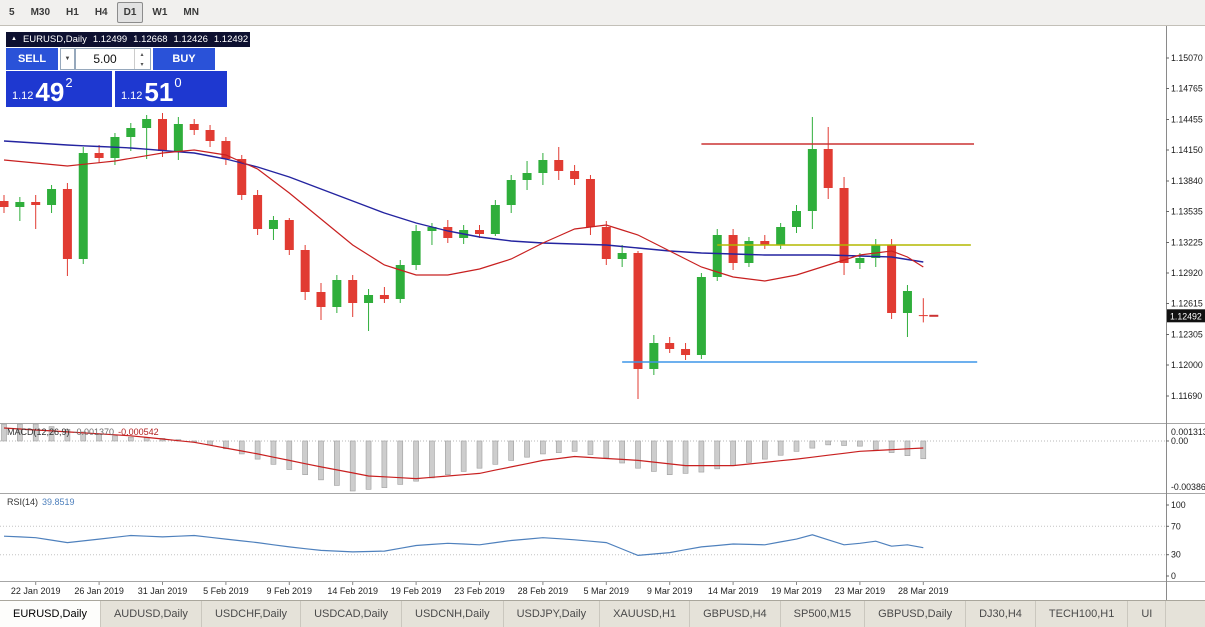 The image size is (1205, 627). Describe the element at coordinates (1178, 505) in the screenshot. I see `svg-text: 100` at that location.